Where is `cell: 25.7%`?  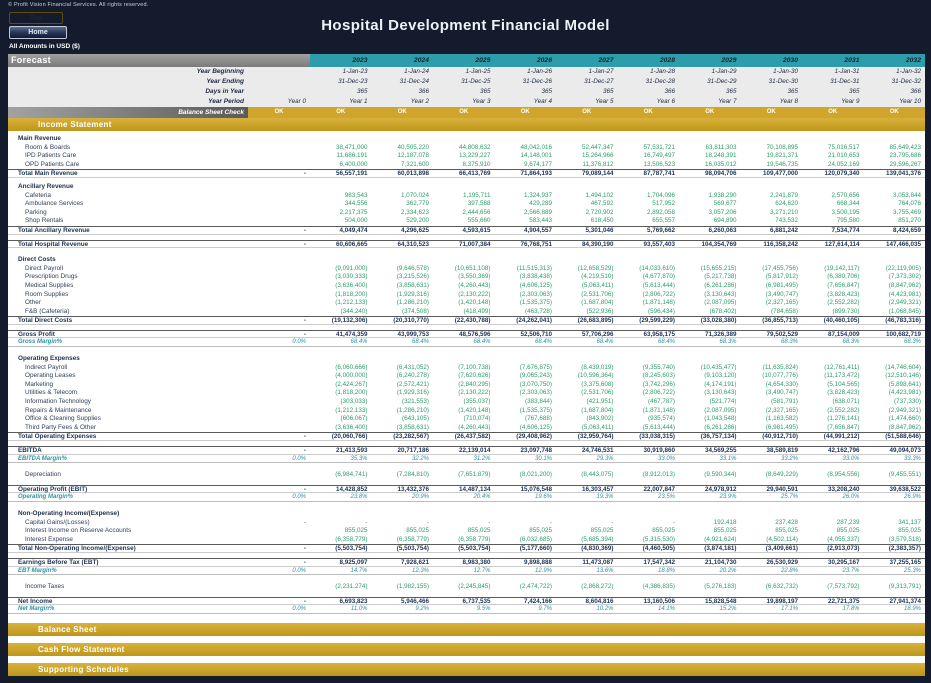
cell: 25.7% is located at coordinates (789, 497).